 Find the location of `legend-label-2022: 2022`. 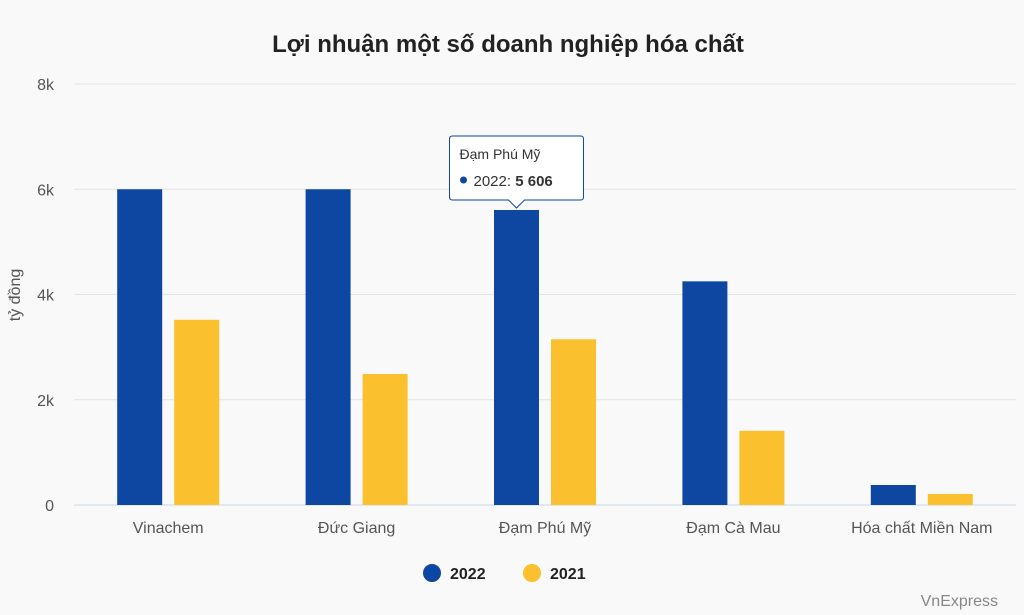

legend-label-2022: 2022 is located at coordinates (468, 574).